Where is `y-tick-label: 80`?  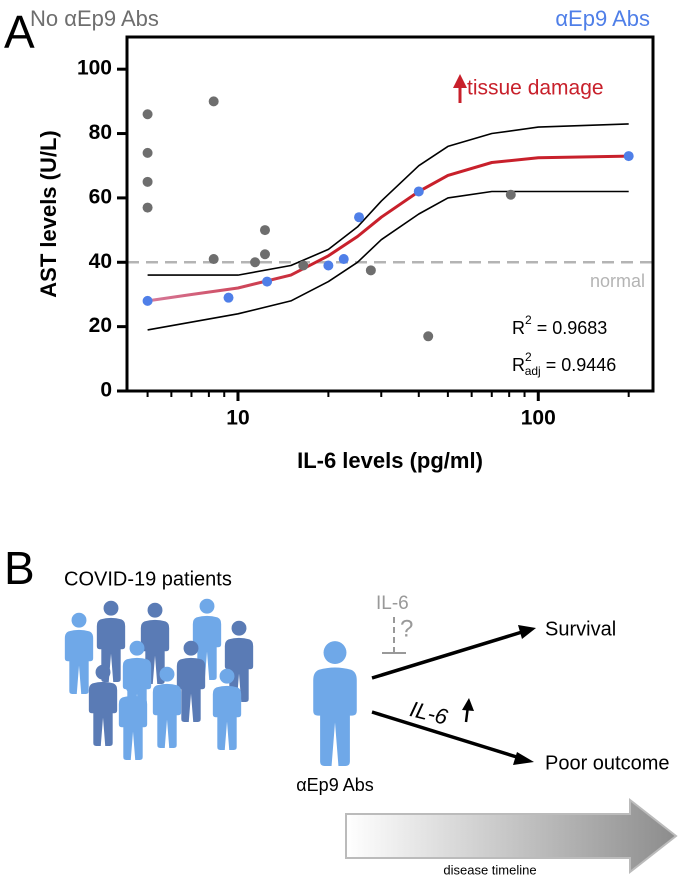
y-tick-label: 80 is located at coordinates (100, 132).